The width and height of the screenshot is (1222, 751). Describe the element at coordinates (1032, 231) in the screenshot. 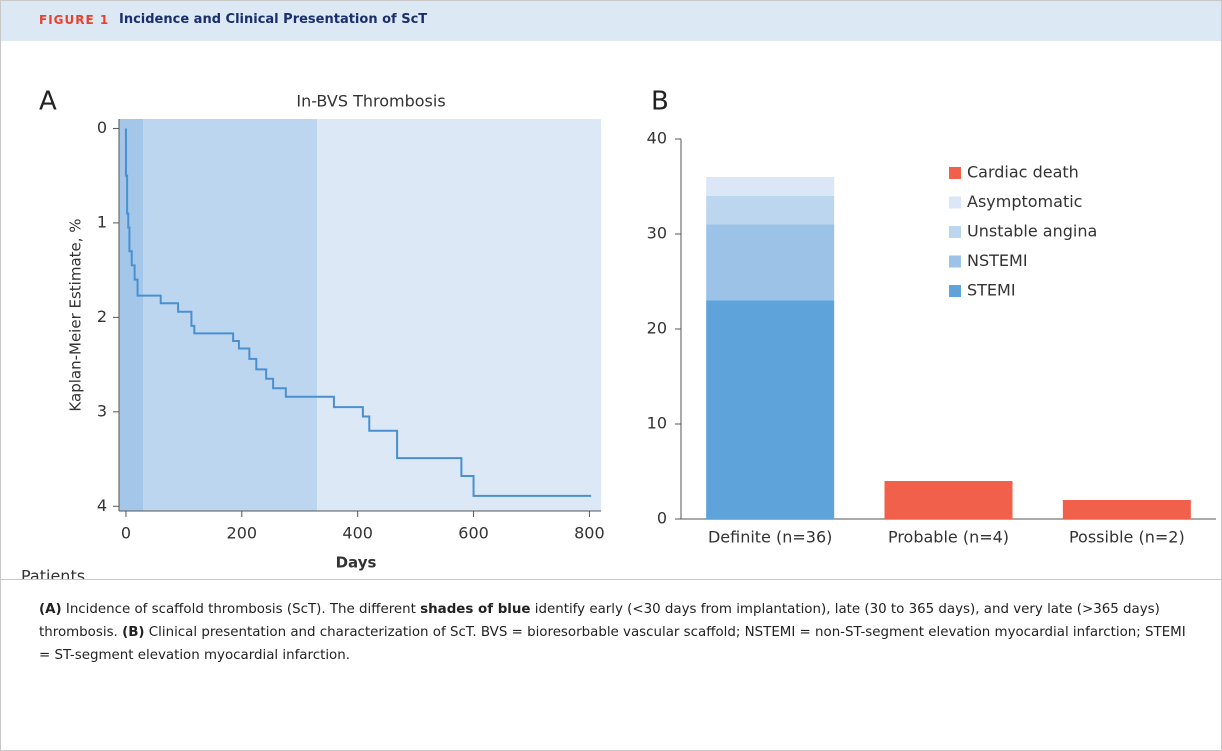

I see `legend-label: Unstable angina` at that location.